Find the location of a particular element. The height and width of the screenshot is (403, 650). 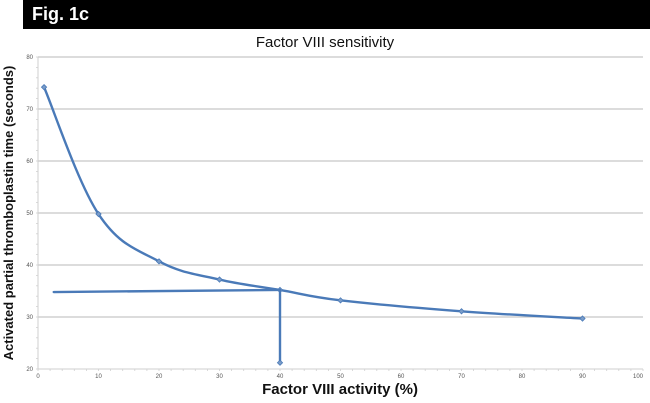

x-tick-label-30: 30 is located at coordinates (219, 377).